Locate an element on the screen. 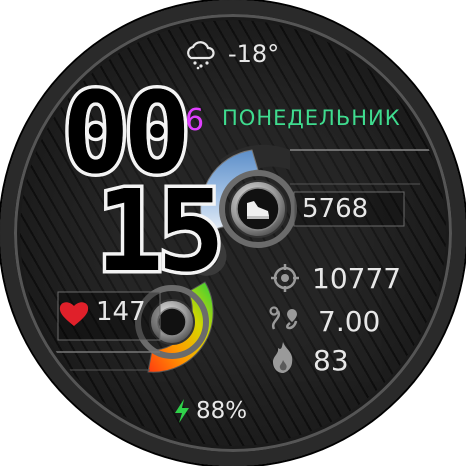 This screenshot has width=466, height=466. heart-icon is located at coordinates (74, 314).